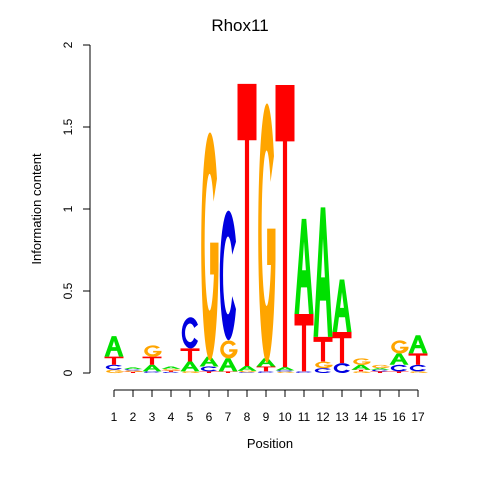 This screenshot has width=480, height=480. I want to click on x-tick-label: 7, so click(228, 417).